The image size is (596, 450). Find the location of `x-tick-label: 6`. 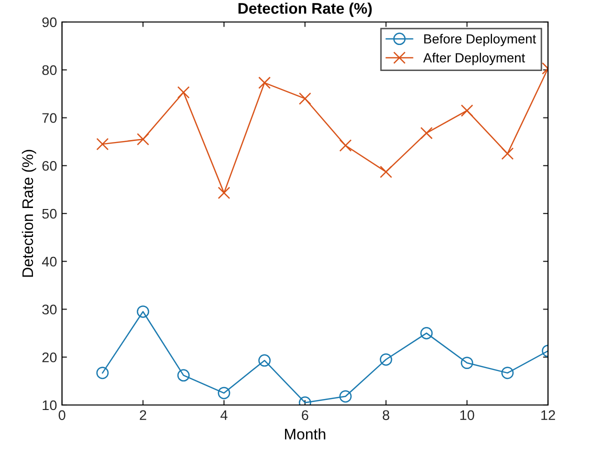

x-tick-label: 6 is located at coordinates (305, 415).